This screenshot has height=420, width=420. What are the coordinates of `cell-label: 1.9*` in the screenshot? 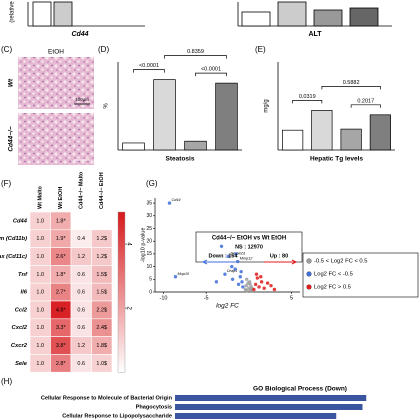 It's located at (61, 239).